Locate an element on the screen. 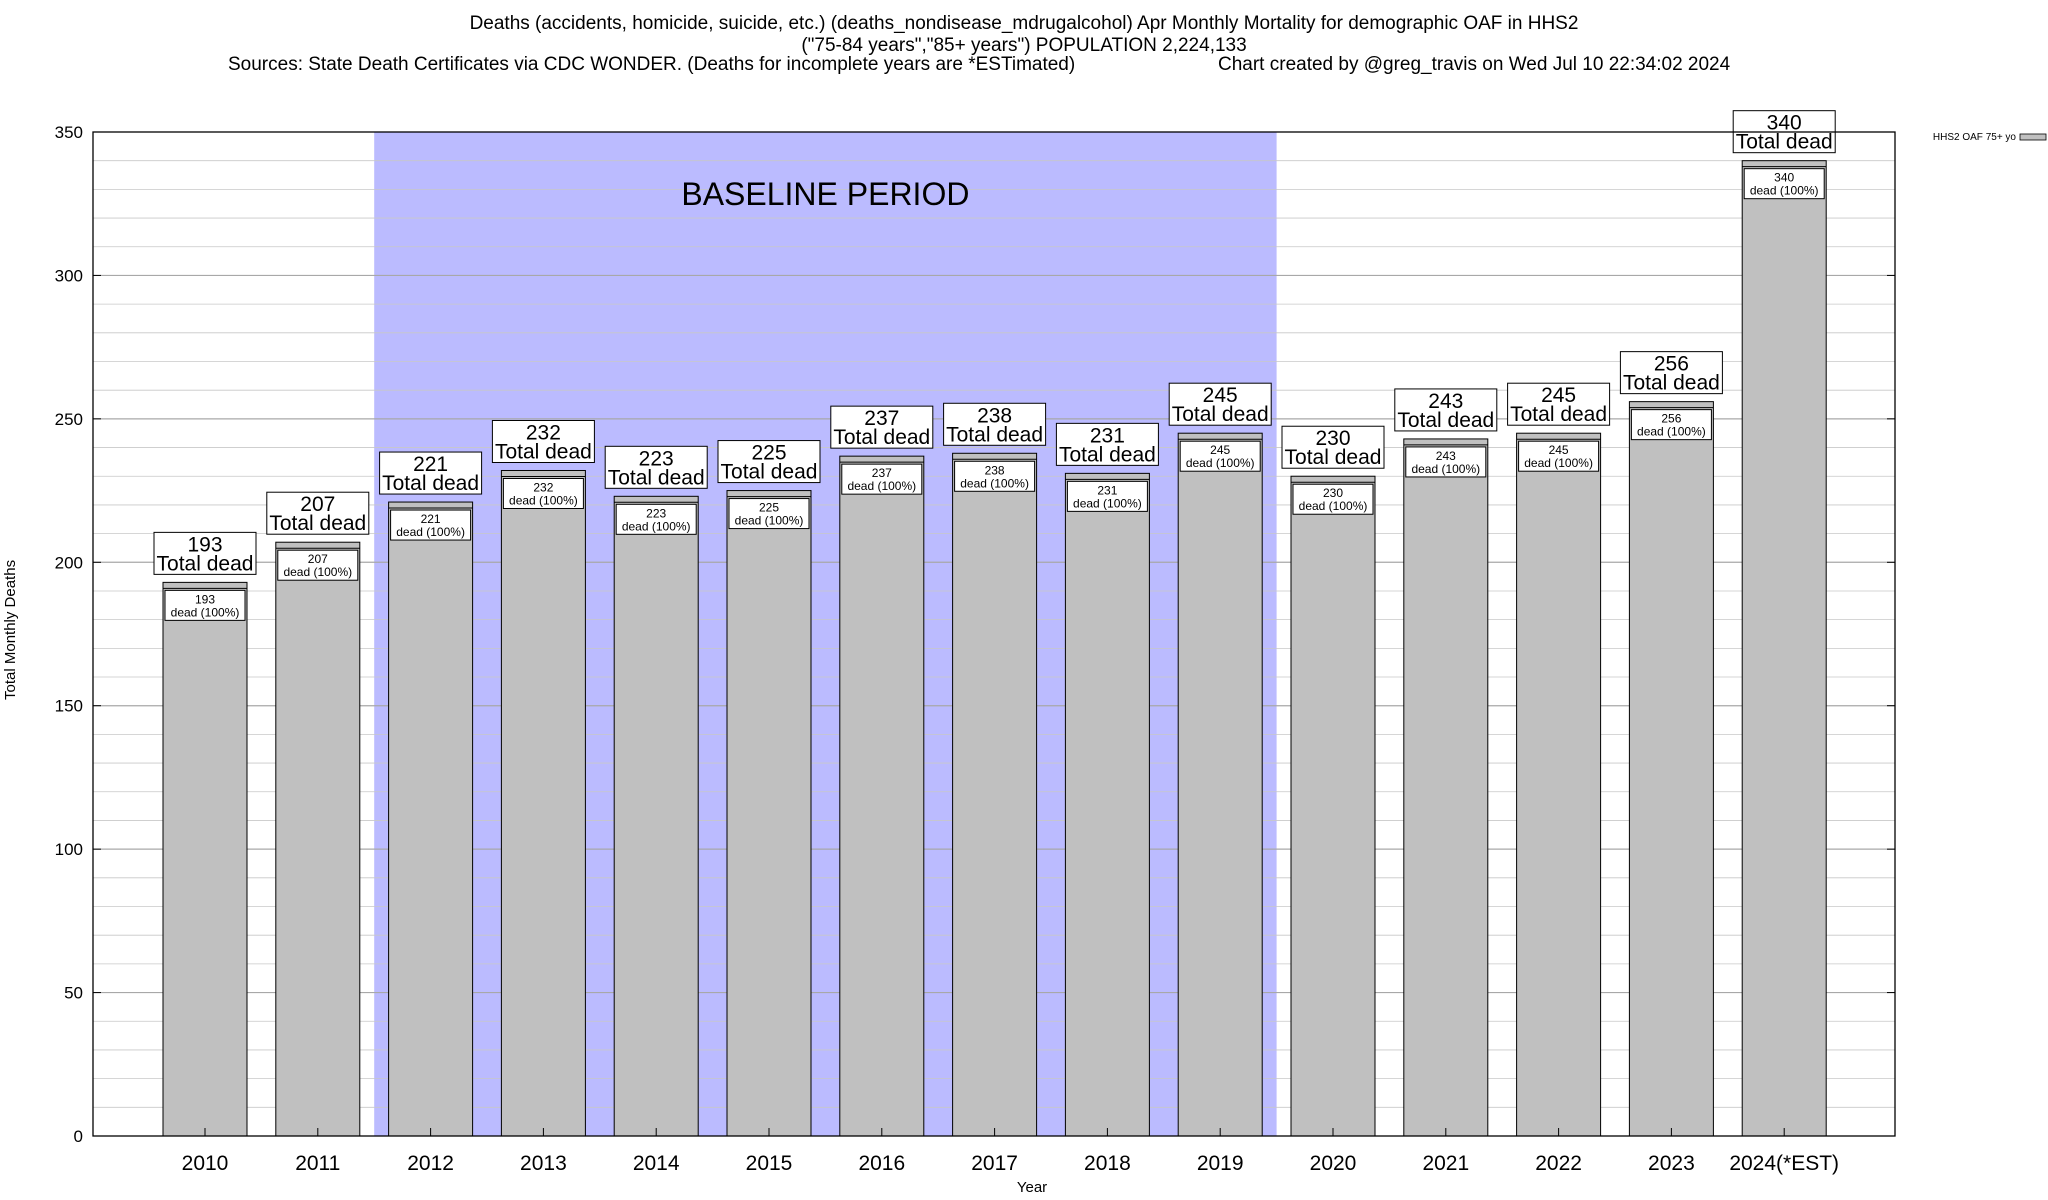  inner-label-value: 207 is located at coordinates (318, 559).